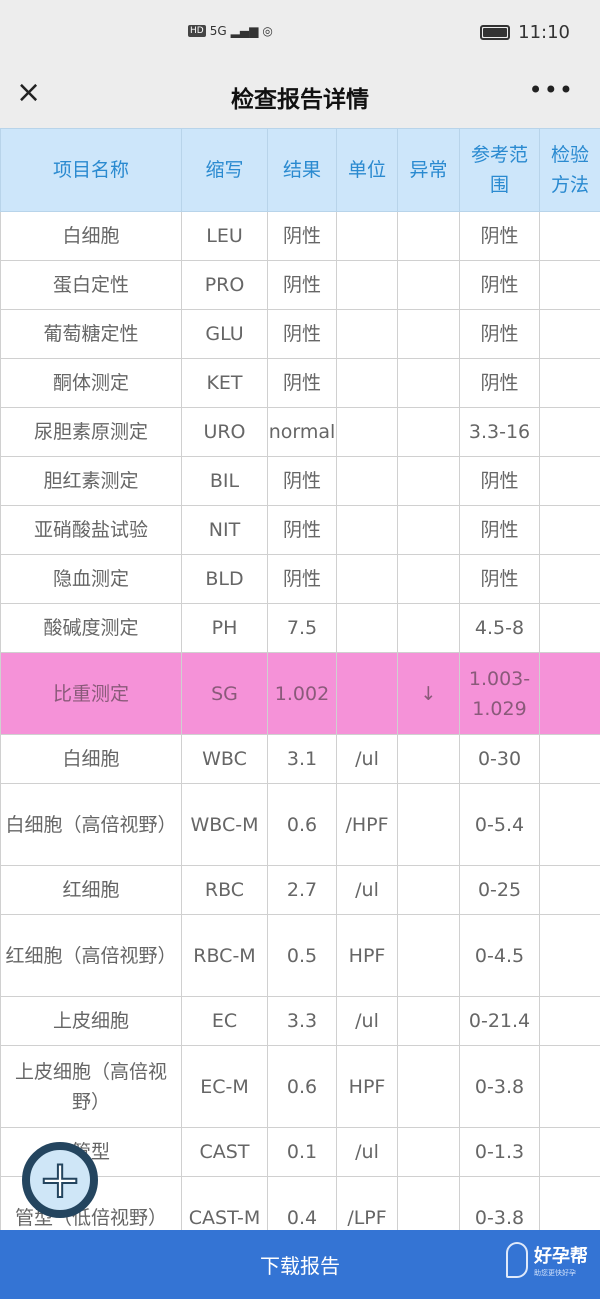 The height and width of the screenshot is (1299, 600). What do you see at coordinates (517, 1260) in the screenshot?
I see `brand-mark-icon` at bounding box center [517, 1260].